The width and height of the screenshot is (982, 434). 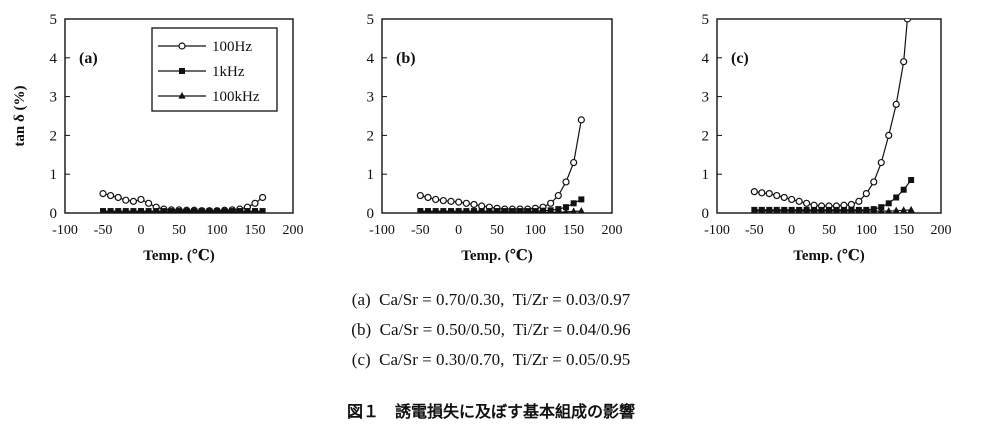 What do you see at coordinates (406, 58) in the screenshot?
I see `panel-label: (b)` at bounding box center [406, 58].